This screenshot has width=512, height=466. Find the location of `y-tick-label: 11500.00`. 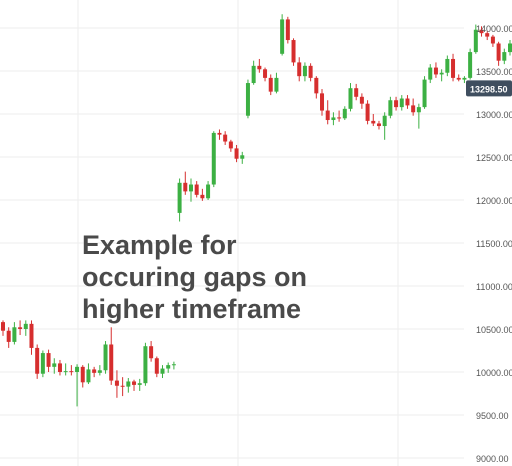

y-tick-label: 11500.00 is located at coordinates (494, 244).